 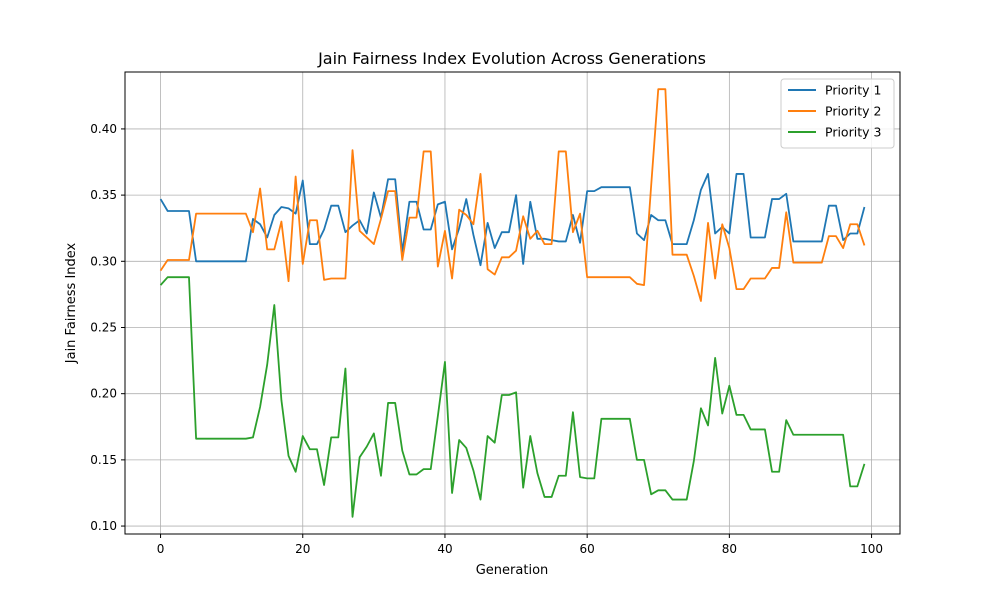 I want to click on x-tick-label: 20, so click(x=302, y=549).